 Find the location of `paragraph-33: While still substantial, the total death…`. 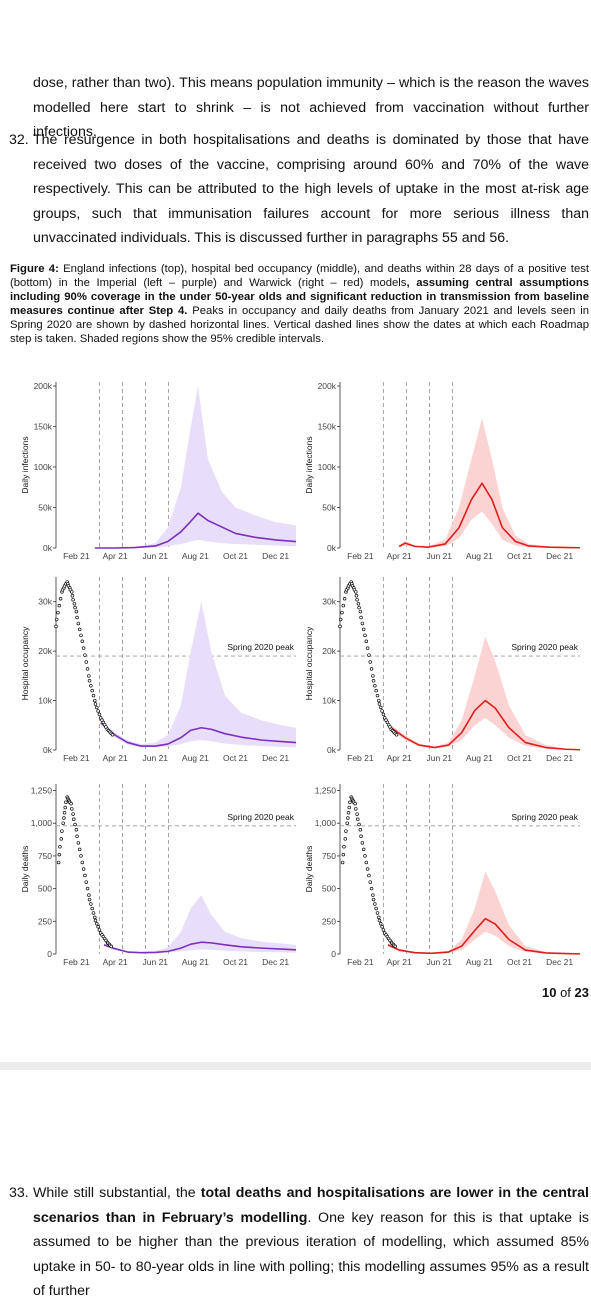

paragraph-33: While still substantial, the total death… is located at coordinates (311, 1242).